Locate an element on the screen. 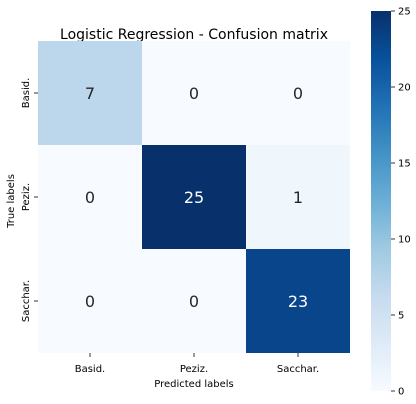 This screenshot has height=404, width=416. cell-value-2-0: 0 is located at coordinates (90, 301).